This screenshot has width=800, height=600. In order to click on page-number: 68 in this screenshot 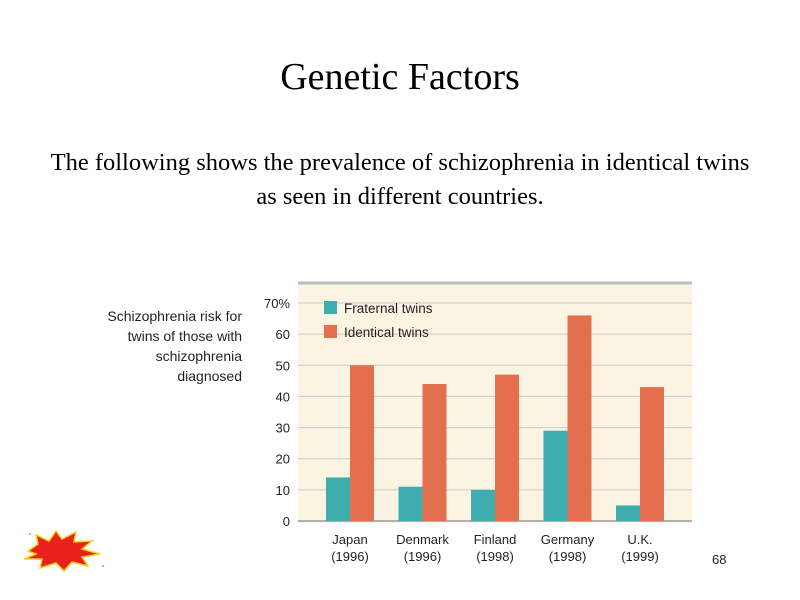, I will do `click(719, 559)`.